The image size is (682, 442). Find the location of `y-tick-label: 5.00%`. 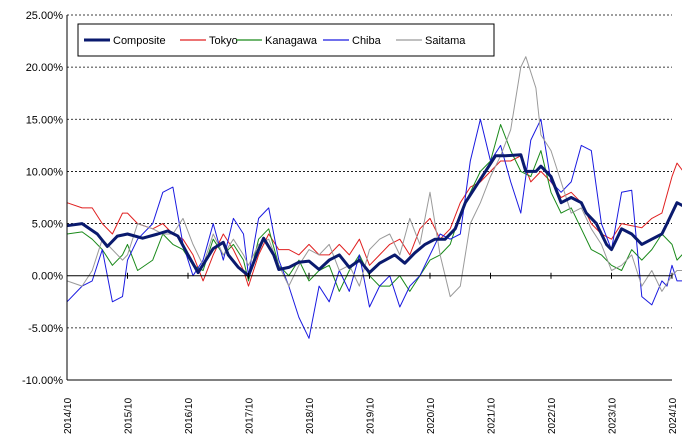

y-tick-label: 5.00% is located at coordinates (47, 225).